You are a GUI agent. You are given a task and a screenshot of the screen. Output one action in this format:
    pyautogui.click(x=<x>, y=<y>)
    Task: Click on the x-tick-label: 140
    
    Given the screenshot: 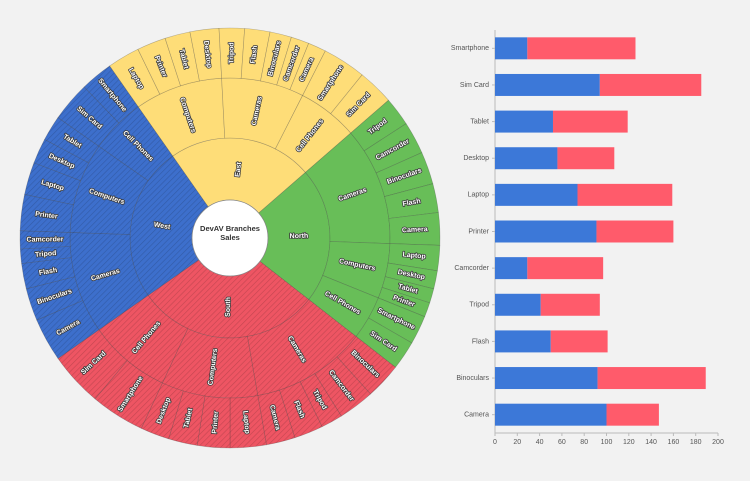 What is the action you would take?
    pyautogui.click(x=651, y=442)
    